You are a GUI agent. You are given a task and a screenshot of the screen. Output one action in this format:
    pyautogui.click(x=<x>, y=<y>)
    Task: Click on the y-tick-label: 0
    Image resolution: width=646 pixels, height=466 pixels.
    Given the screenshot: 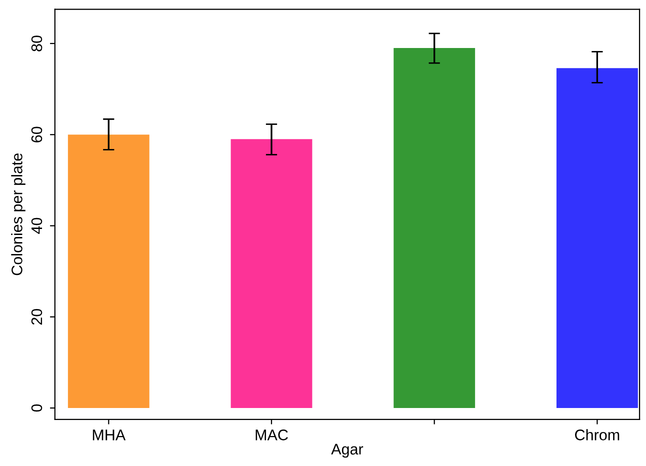 What is the action you would take?
    pyautogui.click(x=36, y=408)
    